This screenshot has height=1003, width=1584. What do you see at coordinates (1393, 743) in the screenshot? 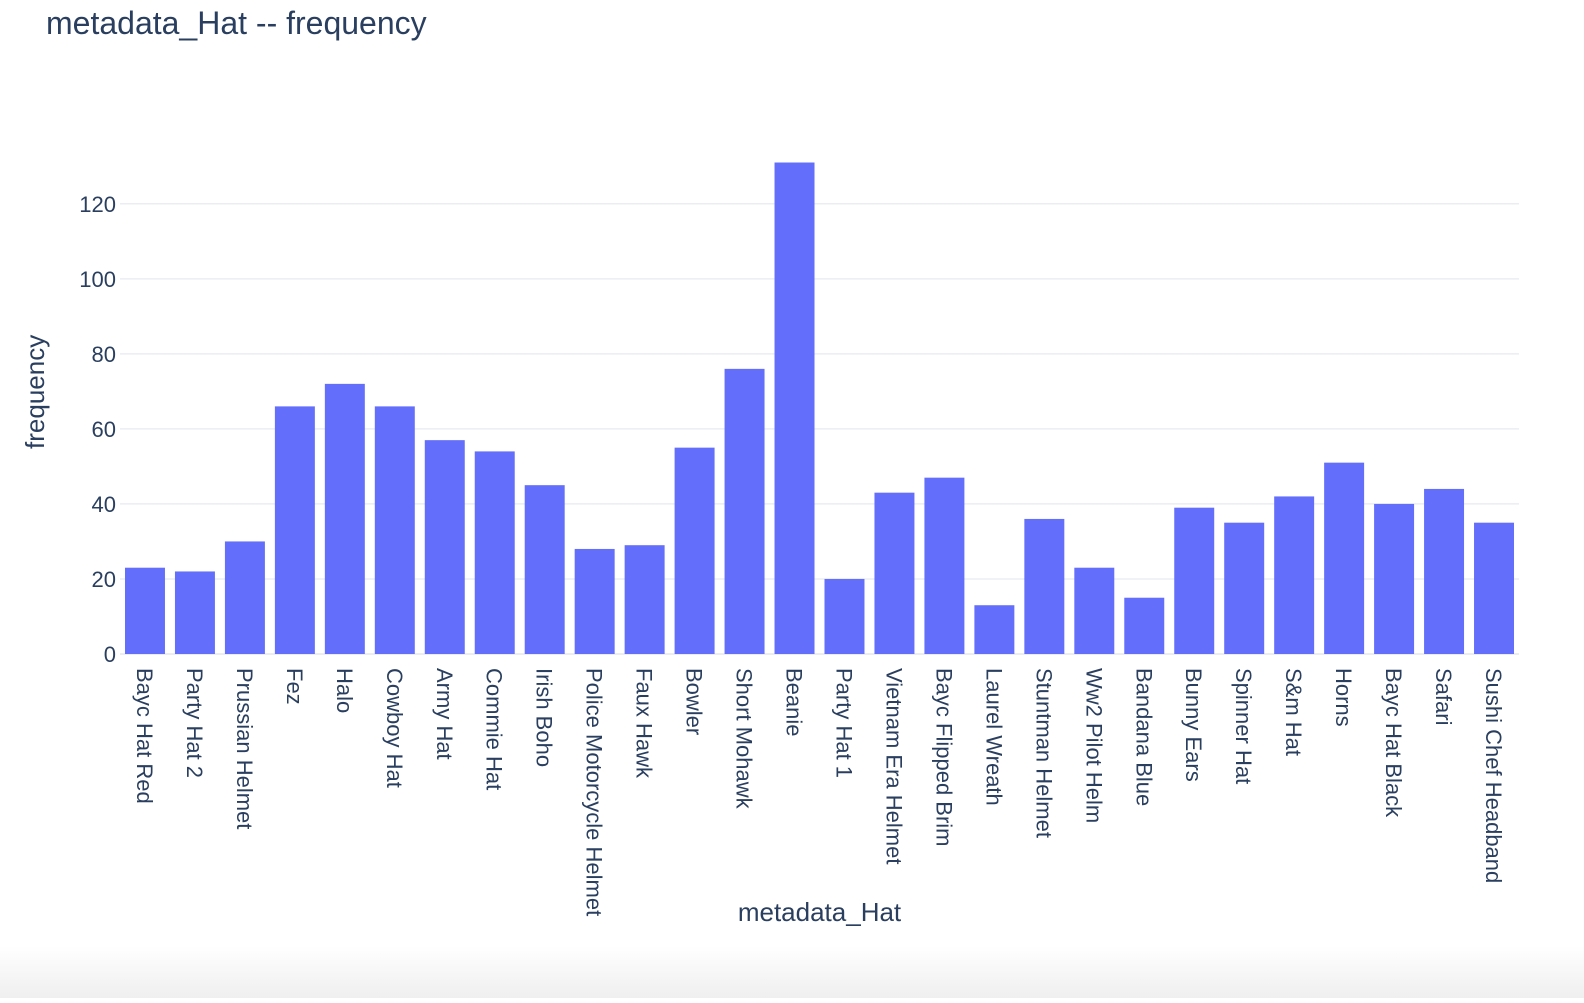
I see `x-tick-label: Bayc Hat Black` at bounding box center [1393, 743].